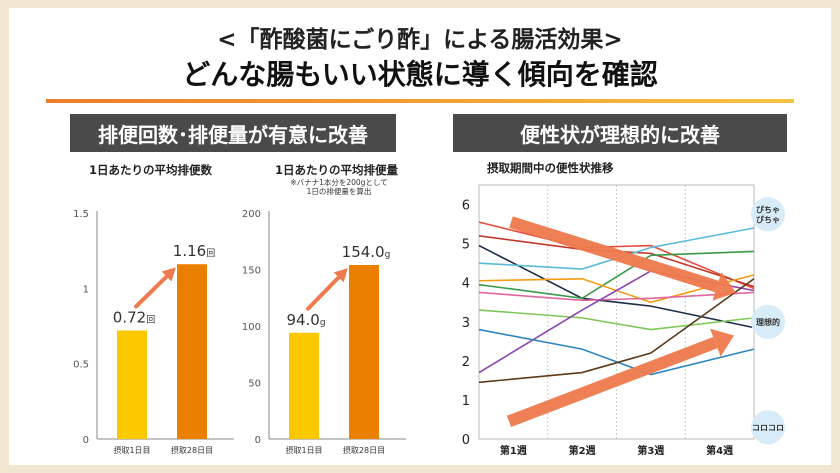 The width and height of the screenshot is (840, 473). Describe the element at coordinates (192, 450) in the screenshot. I see `chart1-category-label: 摂取28日目` at that location.